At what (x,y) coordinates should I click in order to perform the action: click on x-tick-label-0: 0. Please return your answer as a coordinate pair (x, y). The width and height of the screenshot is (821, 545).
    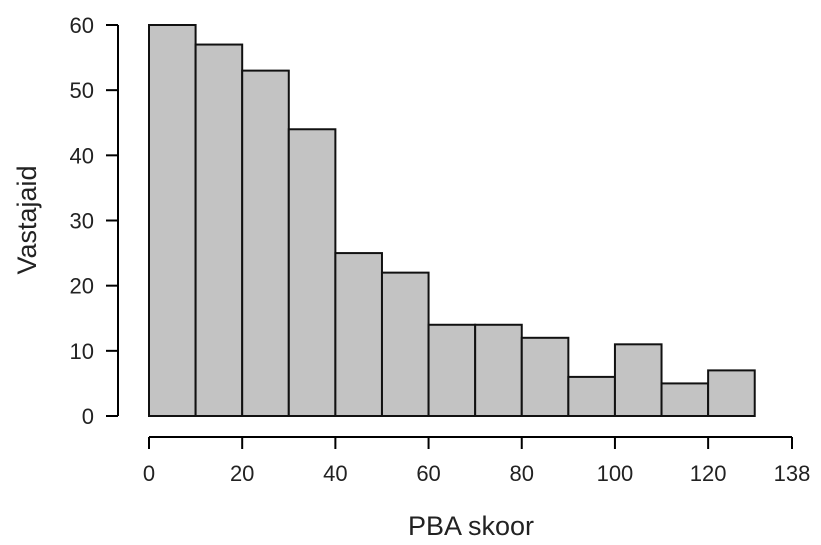
    Looking at the image, I should click on (149, 473).